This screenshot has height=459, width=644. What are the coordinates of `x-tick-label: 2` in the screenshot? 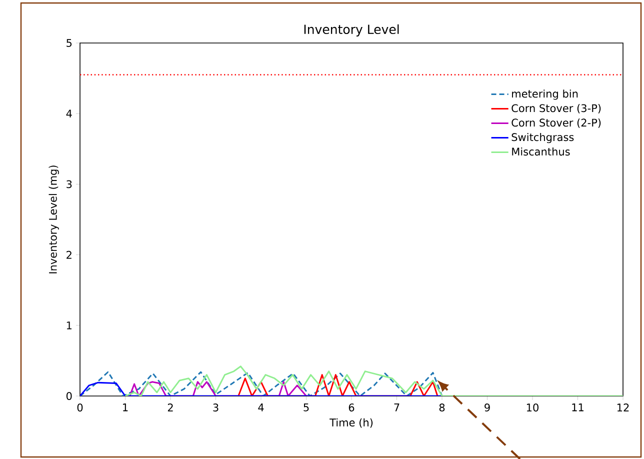 It's located at (170, 408).